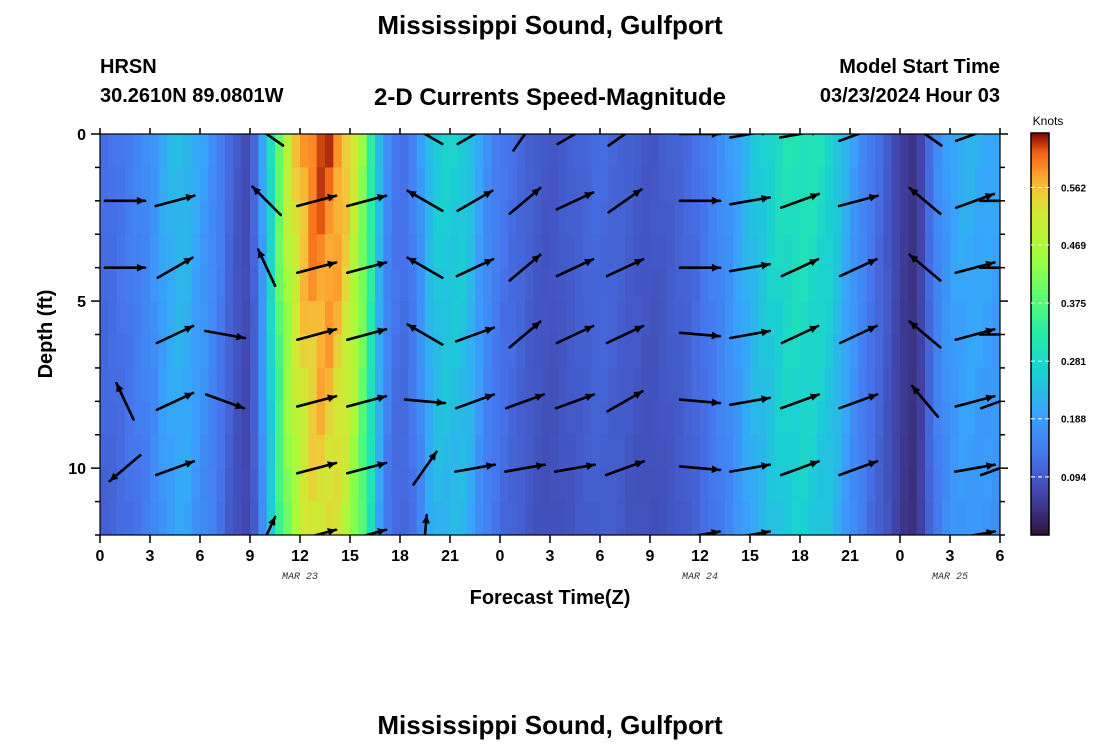 The width and height of the screenshot is (1100, 750). Describe the element at coordinates (1073, 188) in the screenshot. I see `colorbar-tick-label: 0.562` at that location.